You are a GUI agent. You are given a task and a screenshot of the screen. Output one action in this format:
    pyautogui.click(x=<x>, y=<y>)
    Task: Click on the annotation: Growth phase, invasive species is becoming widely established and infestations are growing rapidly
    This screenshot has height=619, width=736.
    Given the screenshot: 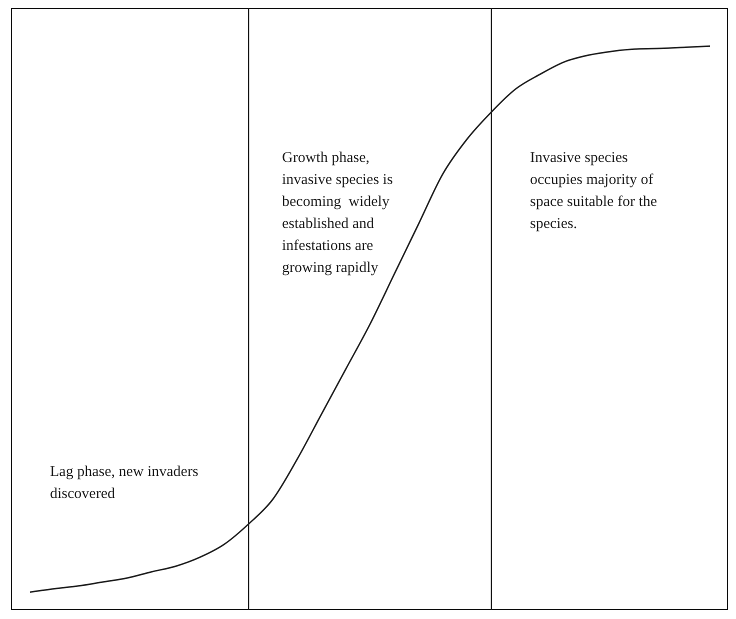 What is the action you would take?
    pyautogui.click(x=338, y=213)
    